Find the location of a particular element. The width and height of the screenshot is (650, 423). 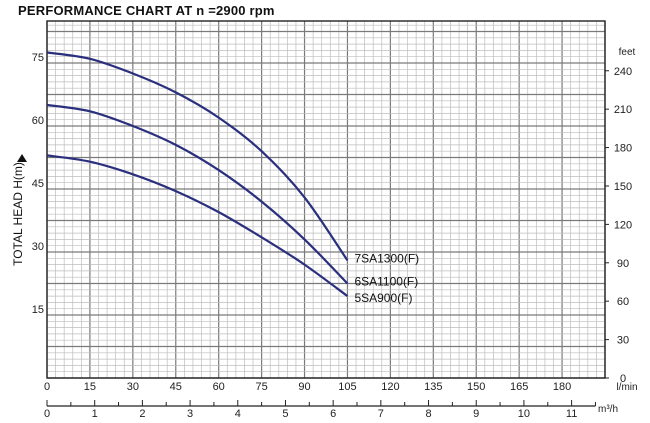

y-right-unit-label: feet is located at coordinates (627, 52).